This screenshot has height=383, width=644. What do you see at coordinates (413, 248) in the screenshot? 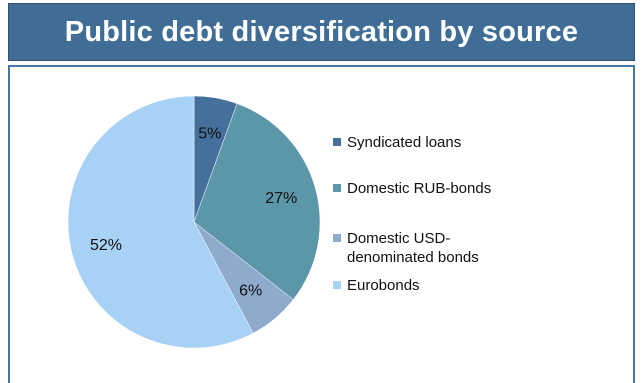
I see `legend-label: Domestic USD- denominated bonds` at bounding box center [413, 248].